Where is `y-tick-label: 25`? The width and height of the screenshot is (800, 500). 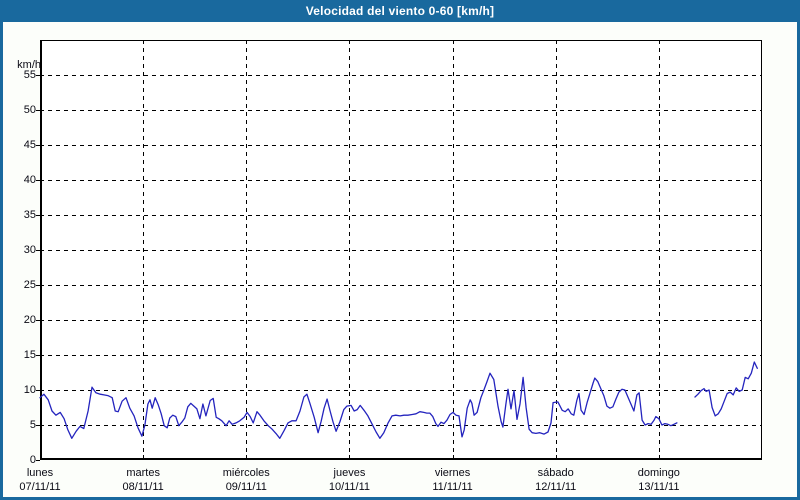 y-tick-label: 25 is located at coordinates (29, 285).